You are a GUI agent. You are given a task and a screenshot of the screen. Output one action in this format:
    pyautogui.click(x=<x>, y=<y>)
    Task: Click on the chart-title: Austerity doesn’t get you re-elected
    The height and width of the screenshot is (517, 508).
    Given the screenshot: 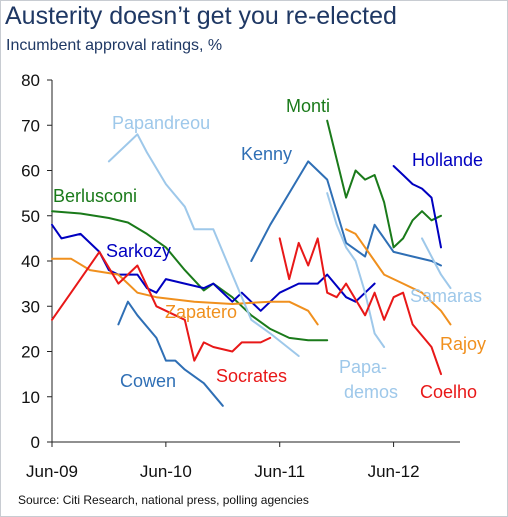 What is the action you would take?
    pyautogui.click(x=201, y=16)
    